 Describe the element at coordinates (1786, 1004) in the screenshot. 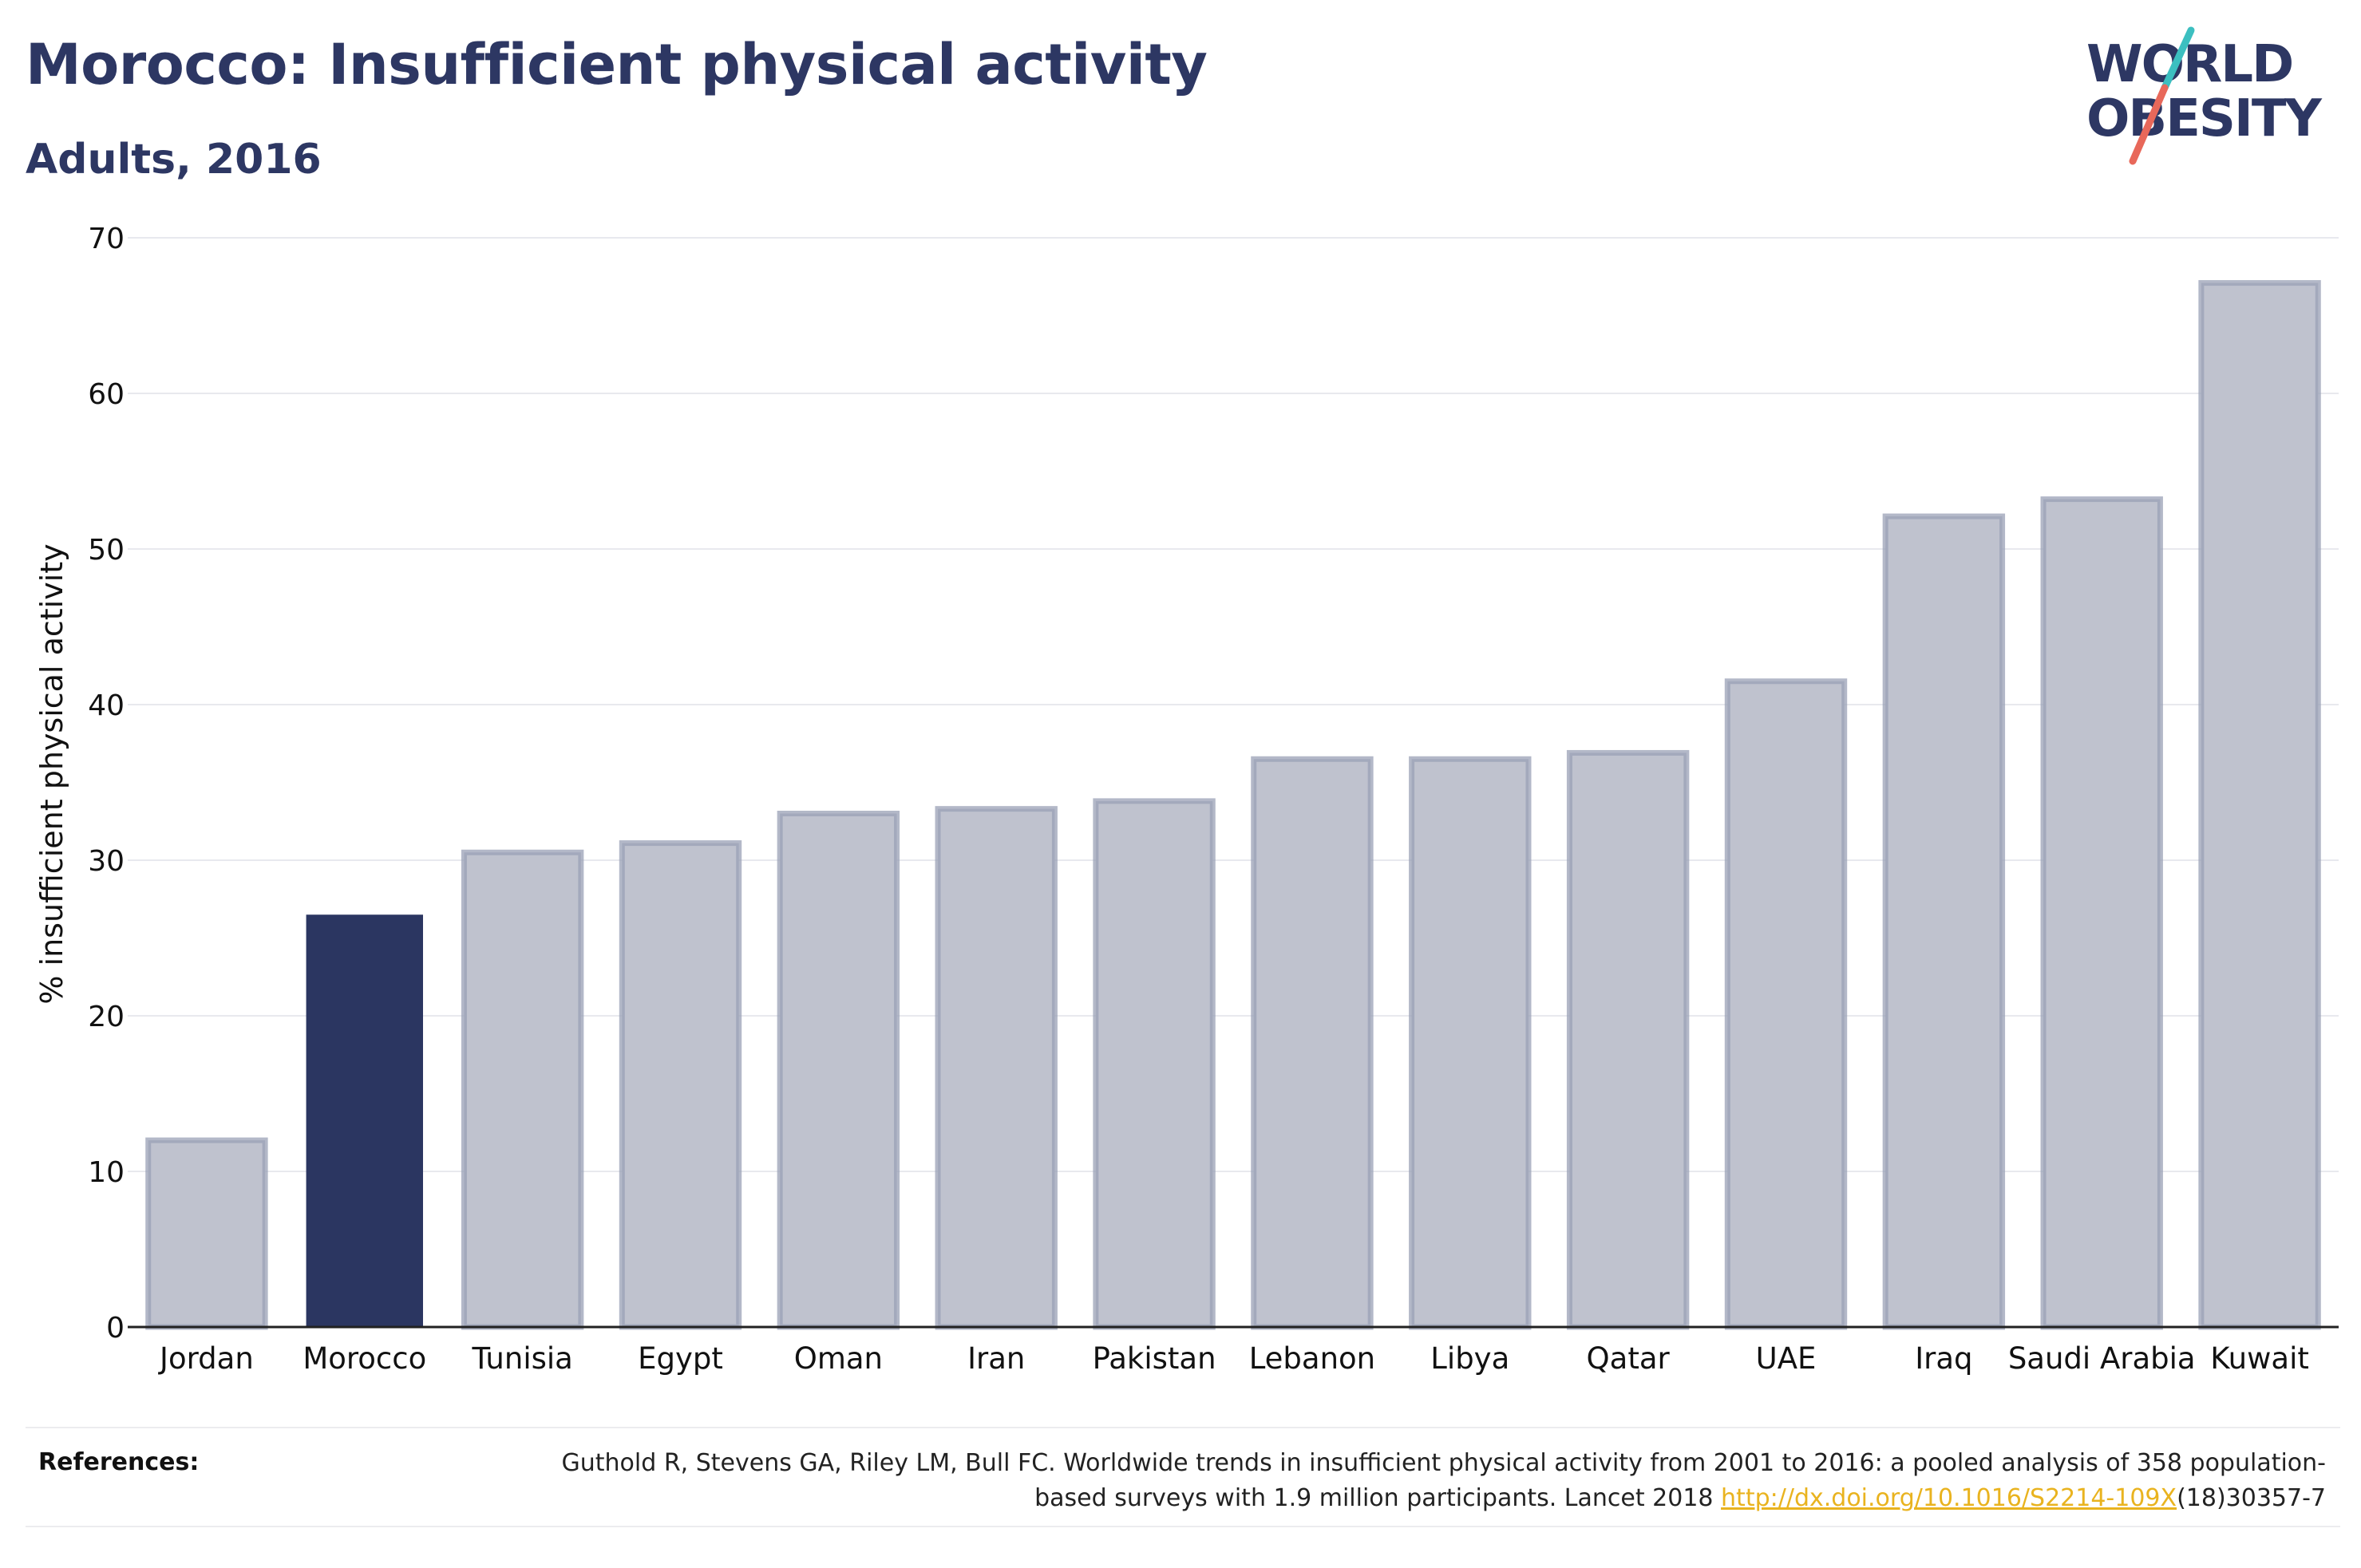

I see `bar-uae` at that location.